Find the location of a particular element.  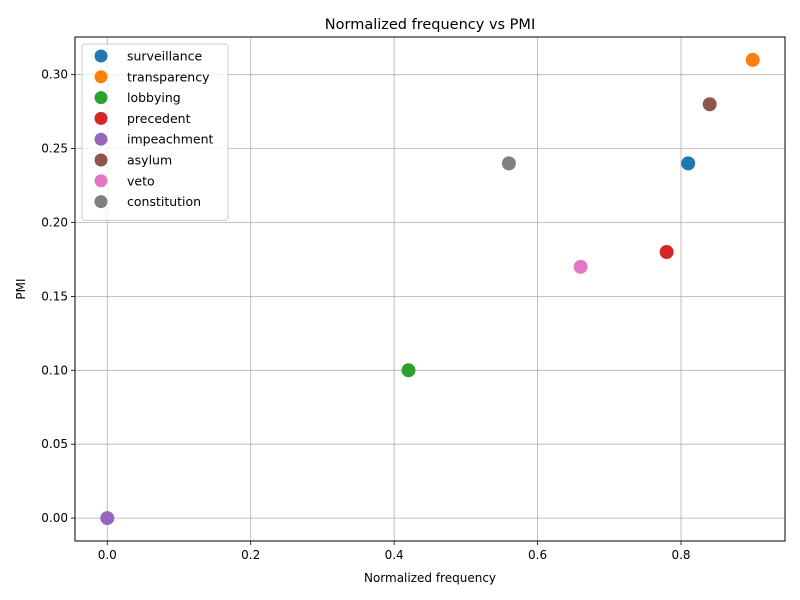

x-tick-label: 0.0 is located at coordinates (107, 555).